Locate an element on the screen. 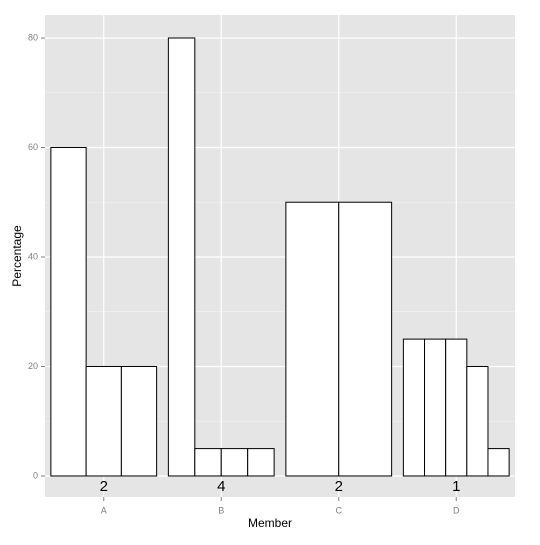 The image size is (540, 545). x-tick-label: B is located at coordinates (221, 510).